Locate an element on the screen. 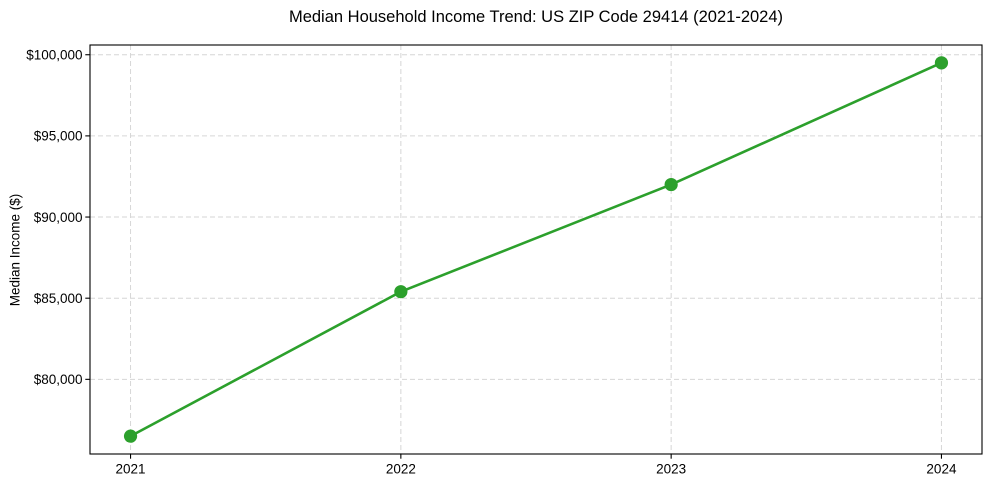 Image resolution: width=989 pixels, height=490 pixels. y-tick-label: $80,000 is located at coordinates (58, 379).